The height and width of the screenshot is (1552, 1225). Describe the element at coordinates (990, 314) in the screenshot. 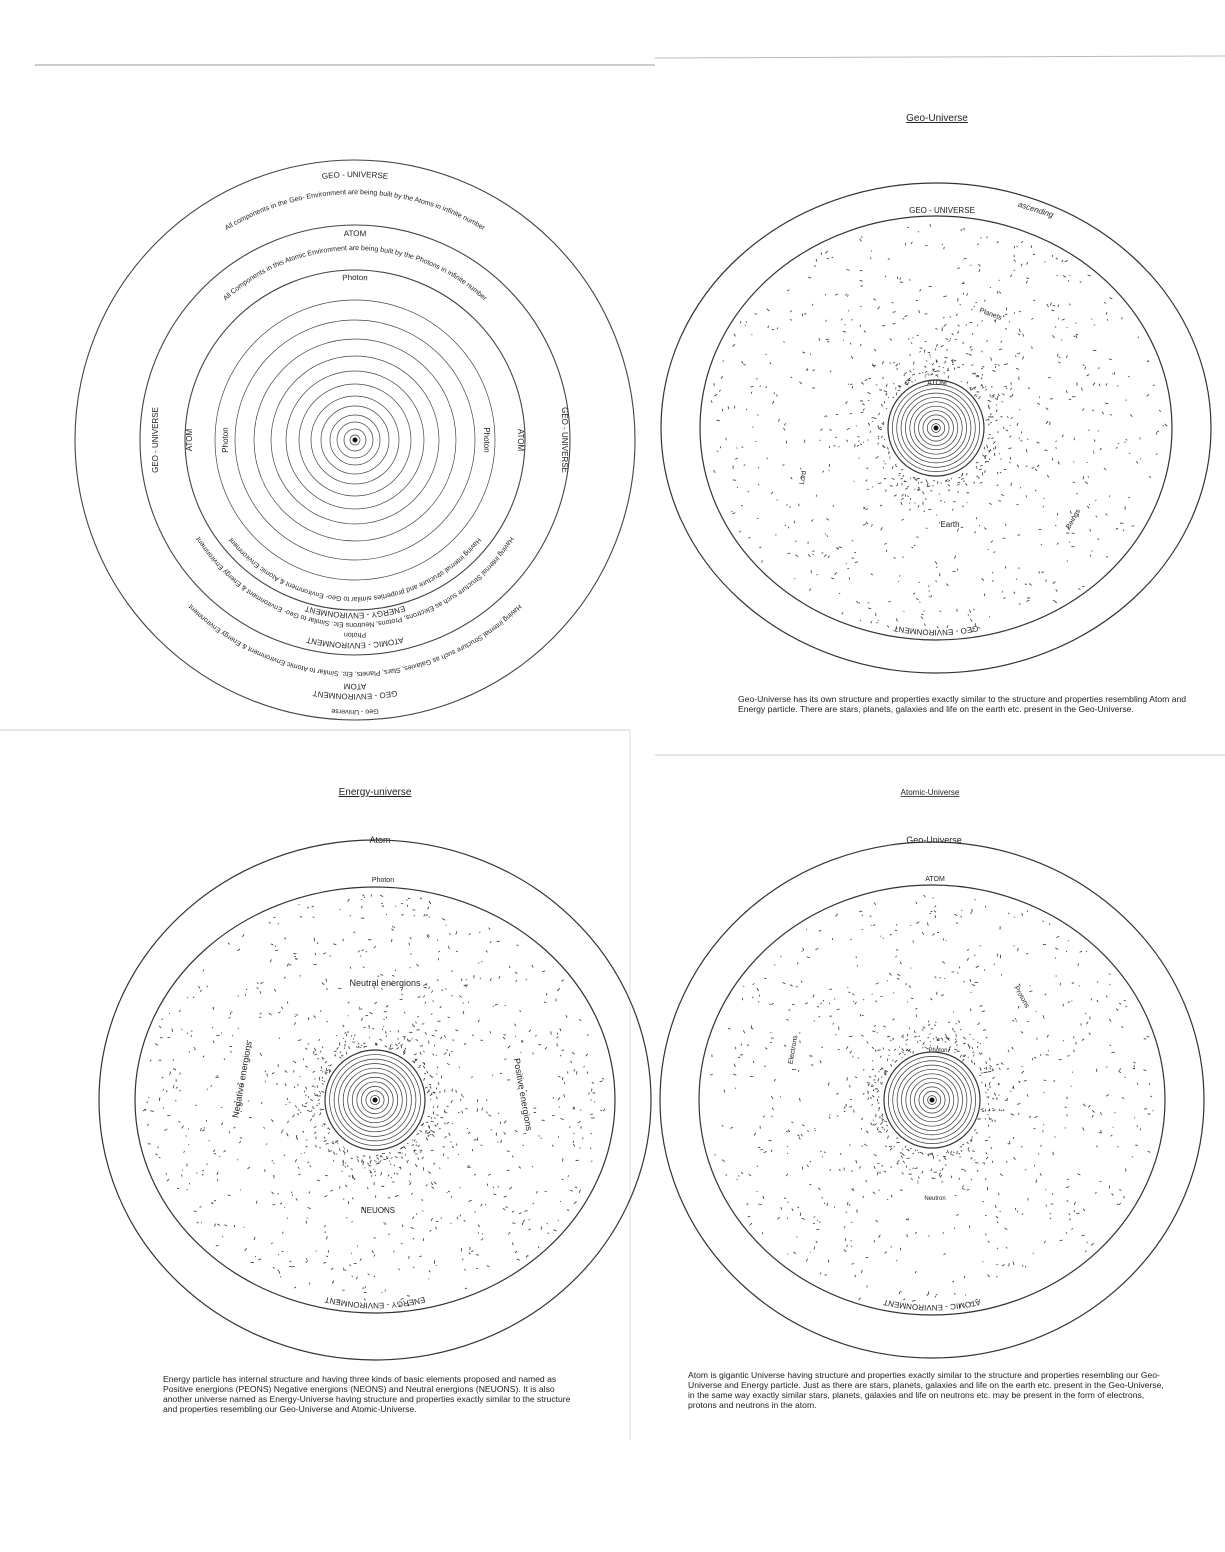

I see `region-label: Planets` at that location.